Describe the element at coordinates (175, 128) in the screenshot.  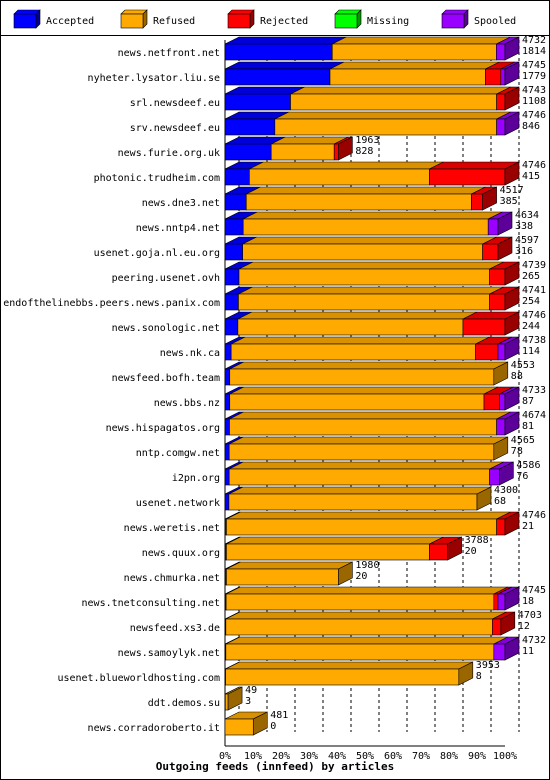
I see `category-label: srv.newsdeef.eu` at that location.